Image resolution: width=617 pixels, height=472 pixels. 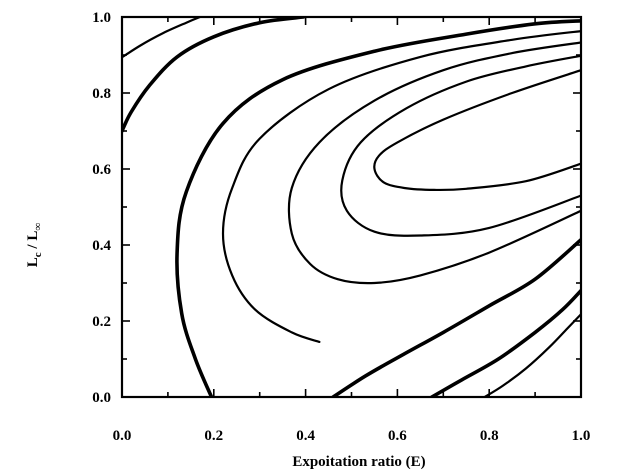 What do you see at coordinates (101, 170) in the screenshot?
I see `y-tick-label: 0.6` at bounding box center [101, 170].